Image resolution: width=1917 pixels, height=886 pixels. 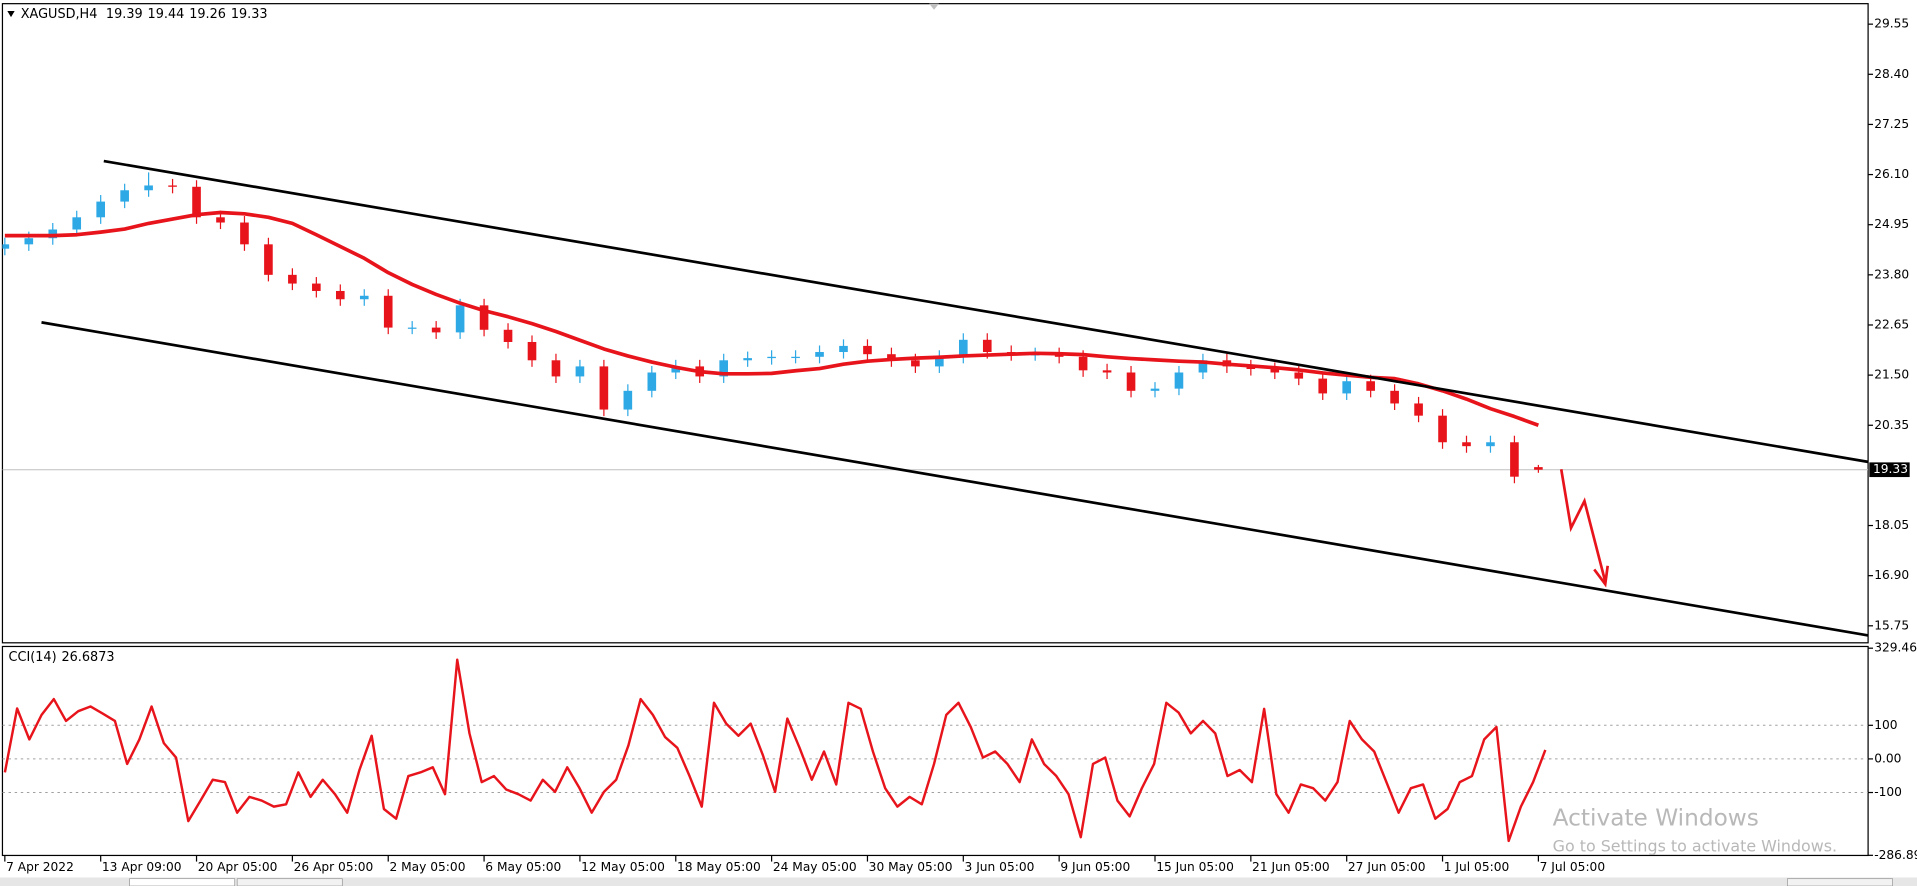 What do you see at coordinates (1891, 224) in the screenshot?
I see `y-tick-label: 24.95` at bounding box center [1891, 224].